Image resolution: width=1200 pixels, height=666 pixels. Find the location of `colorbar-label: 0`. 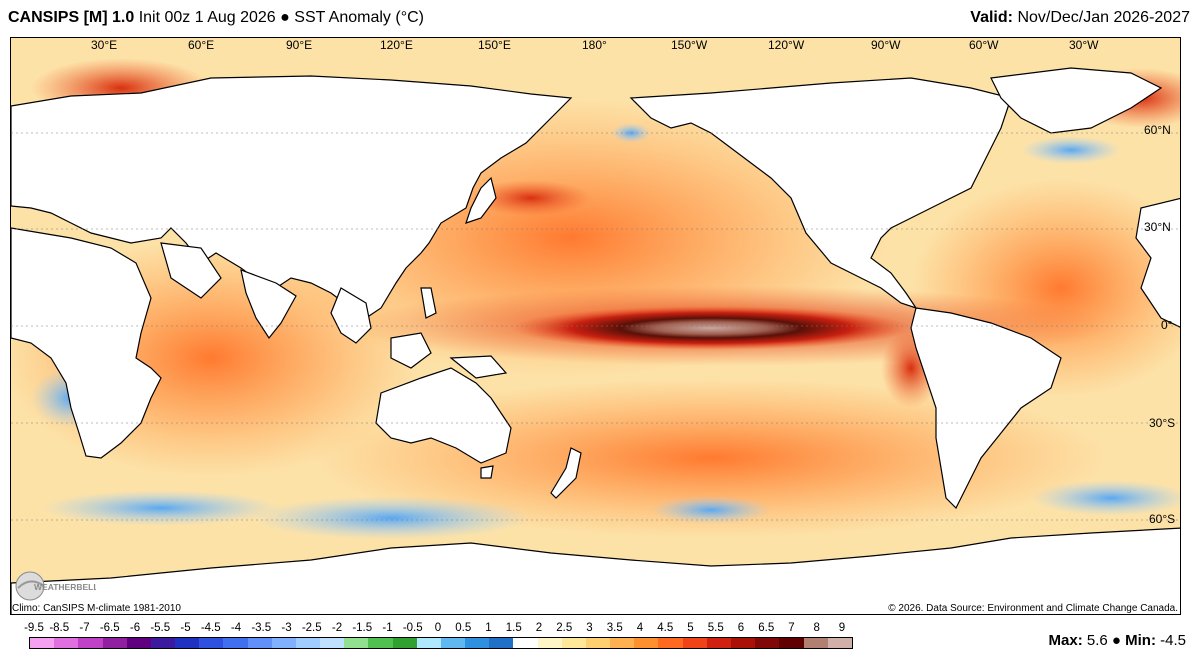

colorbar-label: 0 is located at coordinates (438, 628).